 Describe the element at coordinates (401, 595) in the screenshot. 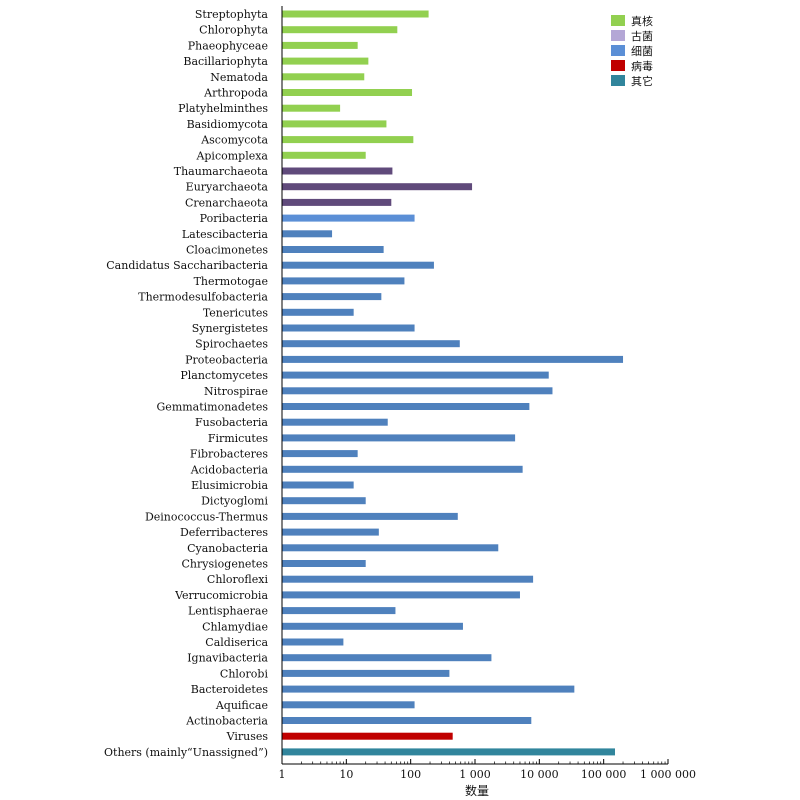

I see `bar-verrucomicrobia` at that location.